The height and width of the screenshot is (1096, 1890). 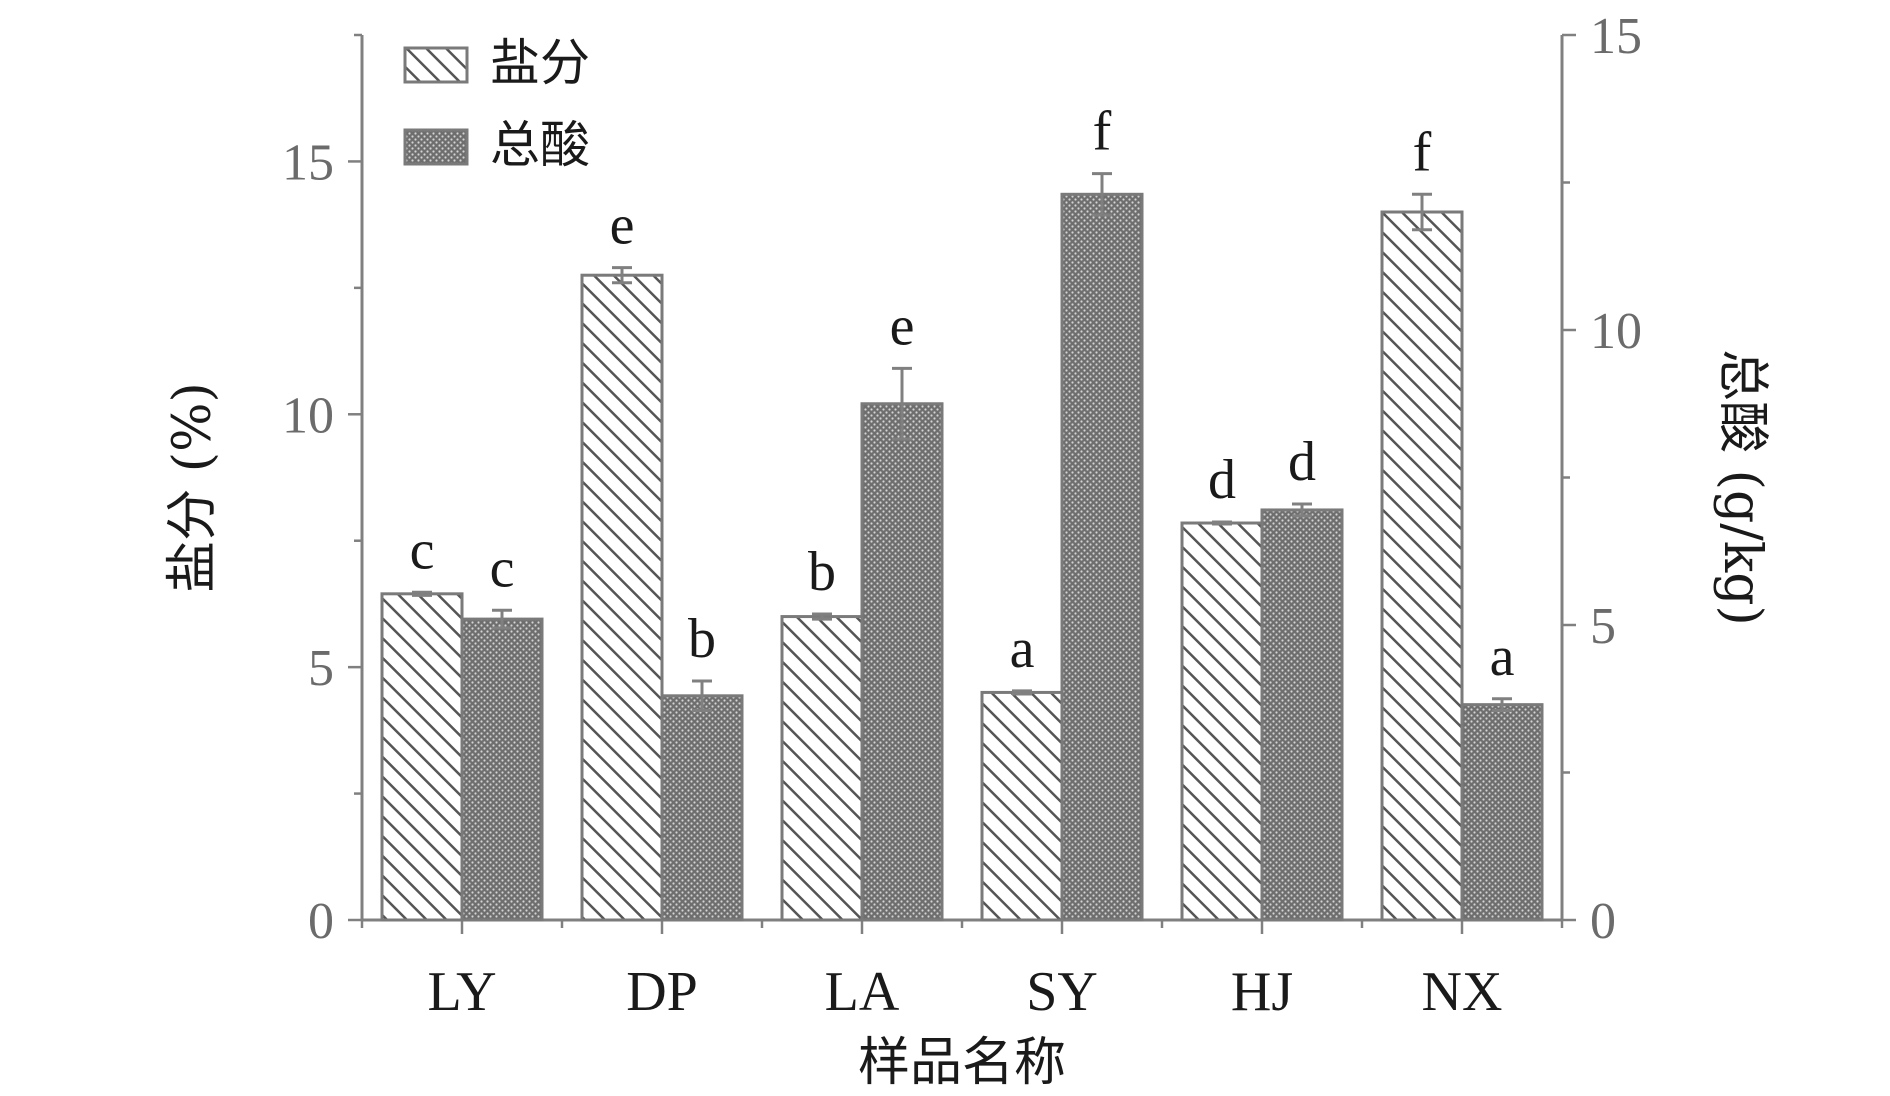 What do you see at coordinates (540, 145) in the screenshot?
I see `legend-label-acid: 总酸` at bounding box center [540, 145].